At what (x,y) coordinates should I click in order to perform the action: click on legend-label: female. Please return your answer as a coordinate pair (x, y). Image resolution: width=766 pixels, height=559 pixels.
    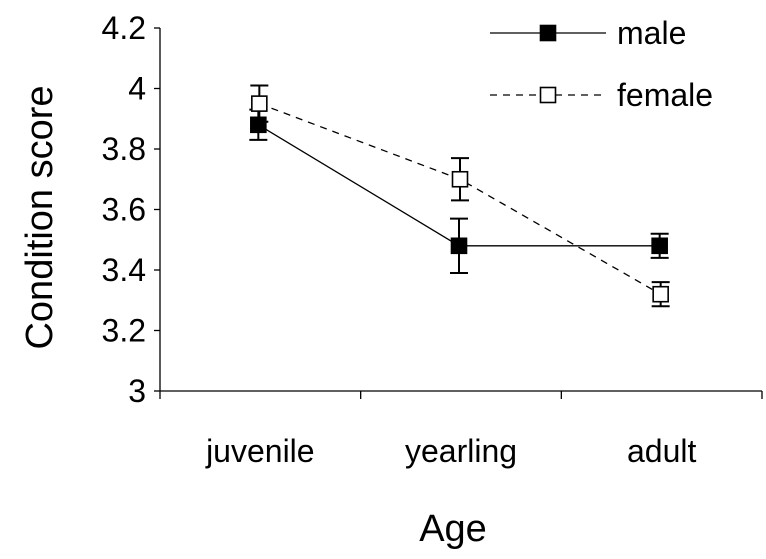
    Looking at the image, I should click on (665, 95).